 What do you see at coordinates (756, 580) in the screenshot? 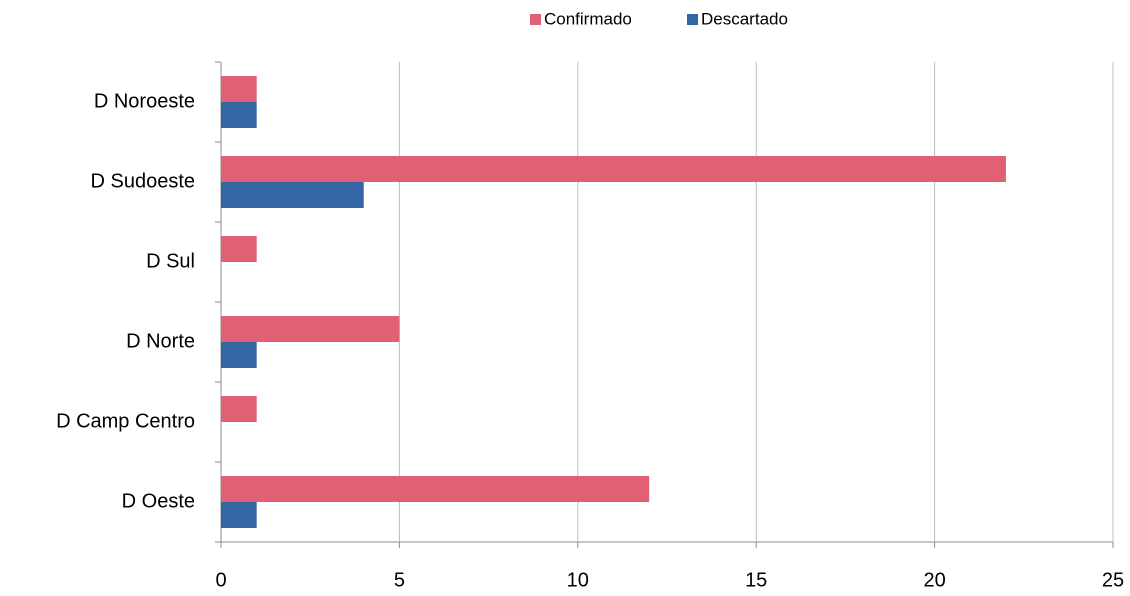
I see `x-tick-label: 15` at bounding box center [756, 580].